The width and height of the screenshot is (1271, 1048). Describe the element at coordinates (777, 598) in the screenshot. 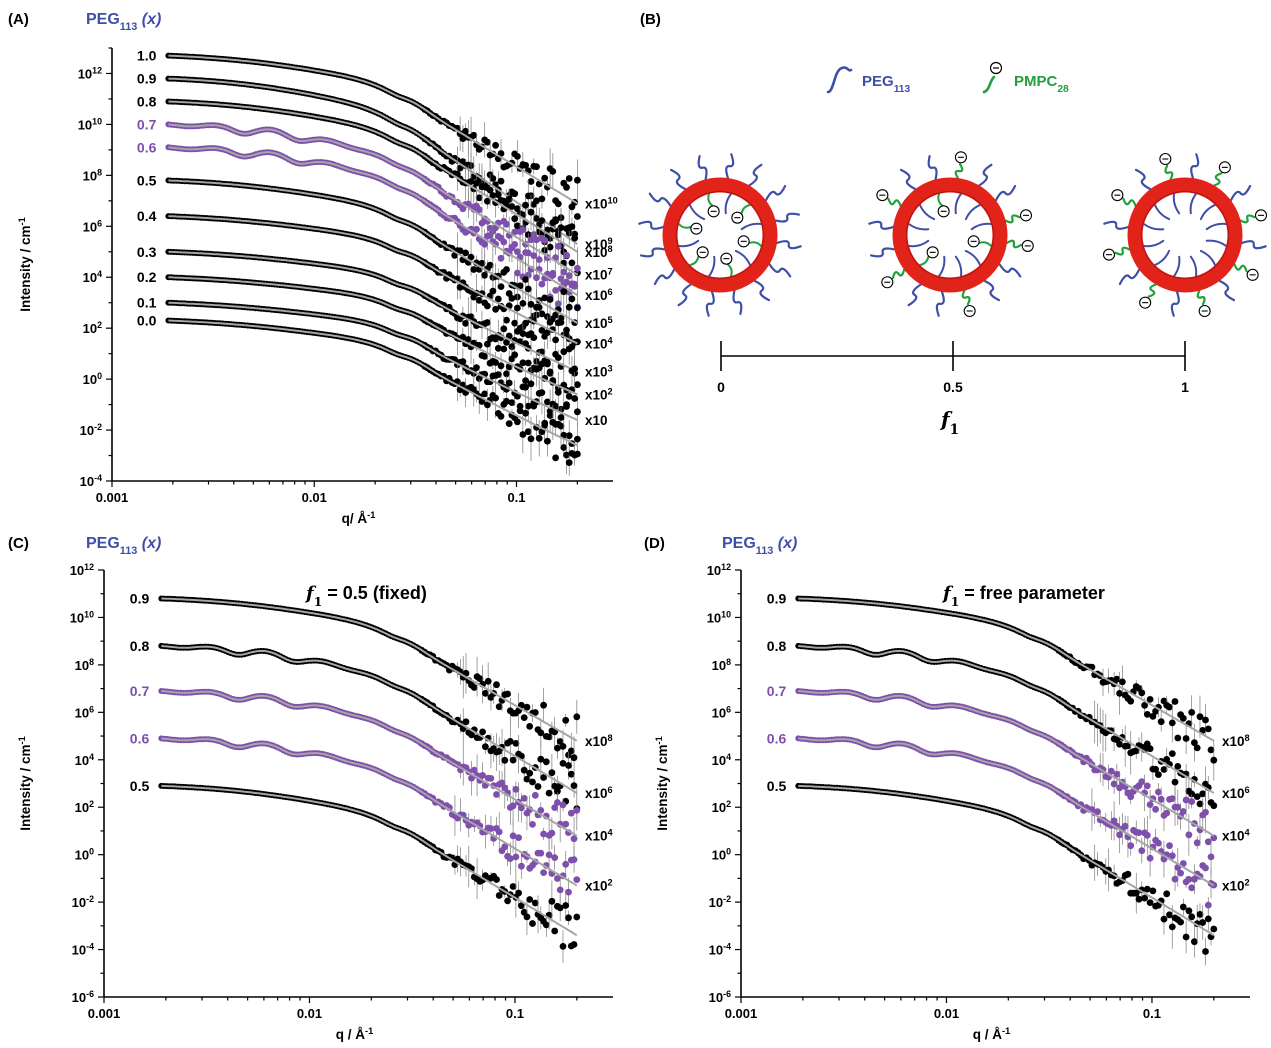

I see `series-label: 0.9` at that location.